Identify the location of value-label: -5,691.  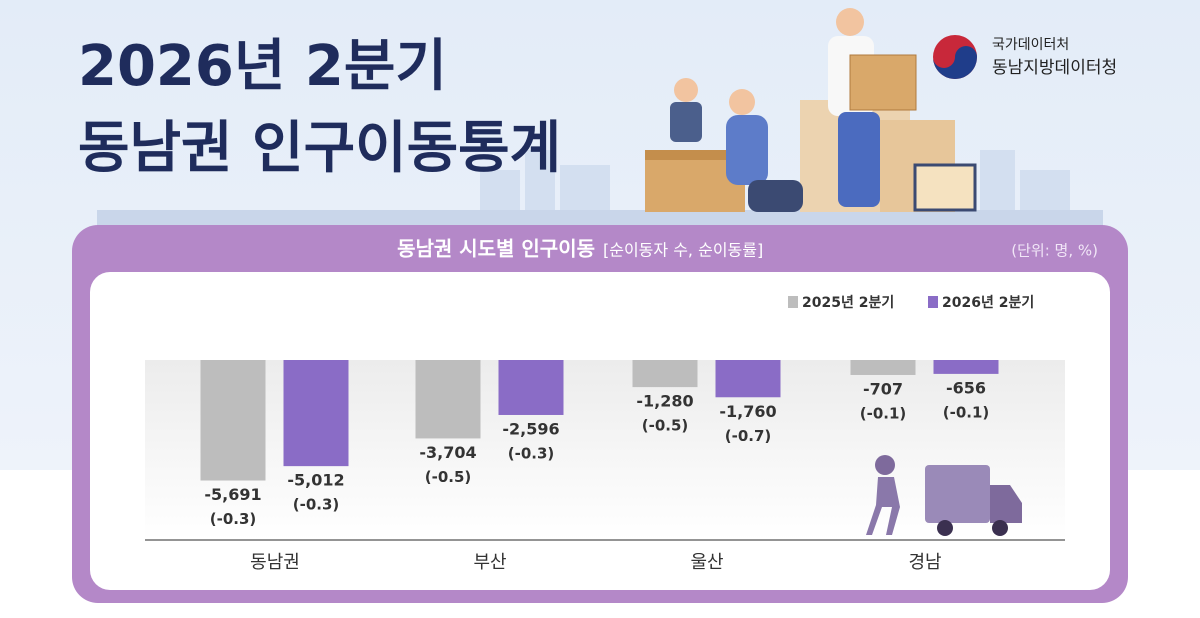
(232, 494).